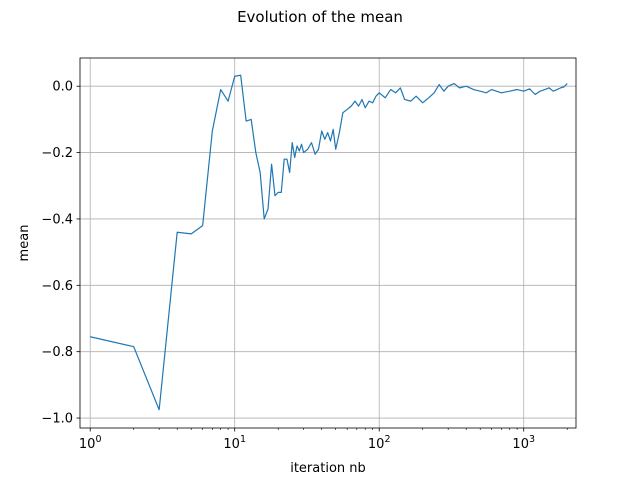 This screenshot has height=480, width=640. Describe the element at coordinates (523, 443) in the screenshot. I see `x-tick-label: 10³` at that location.